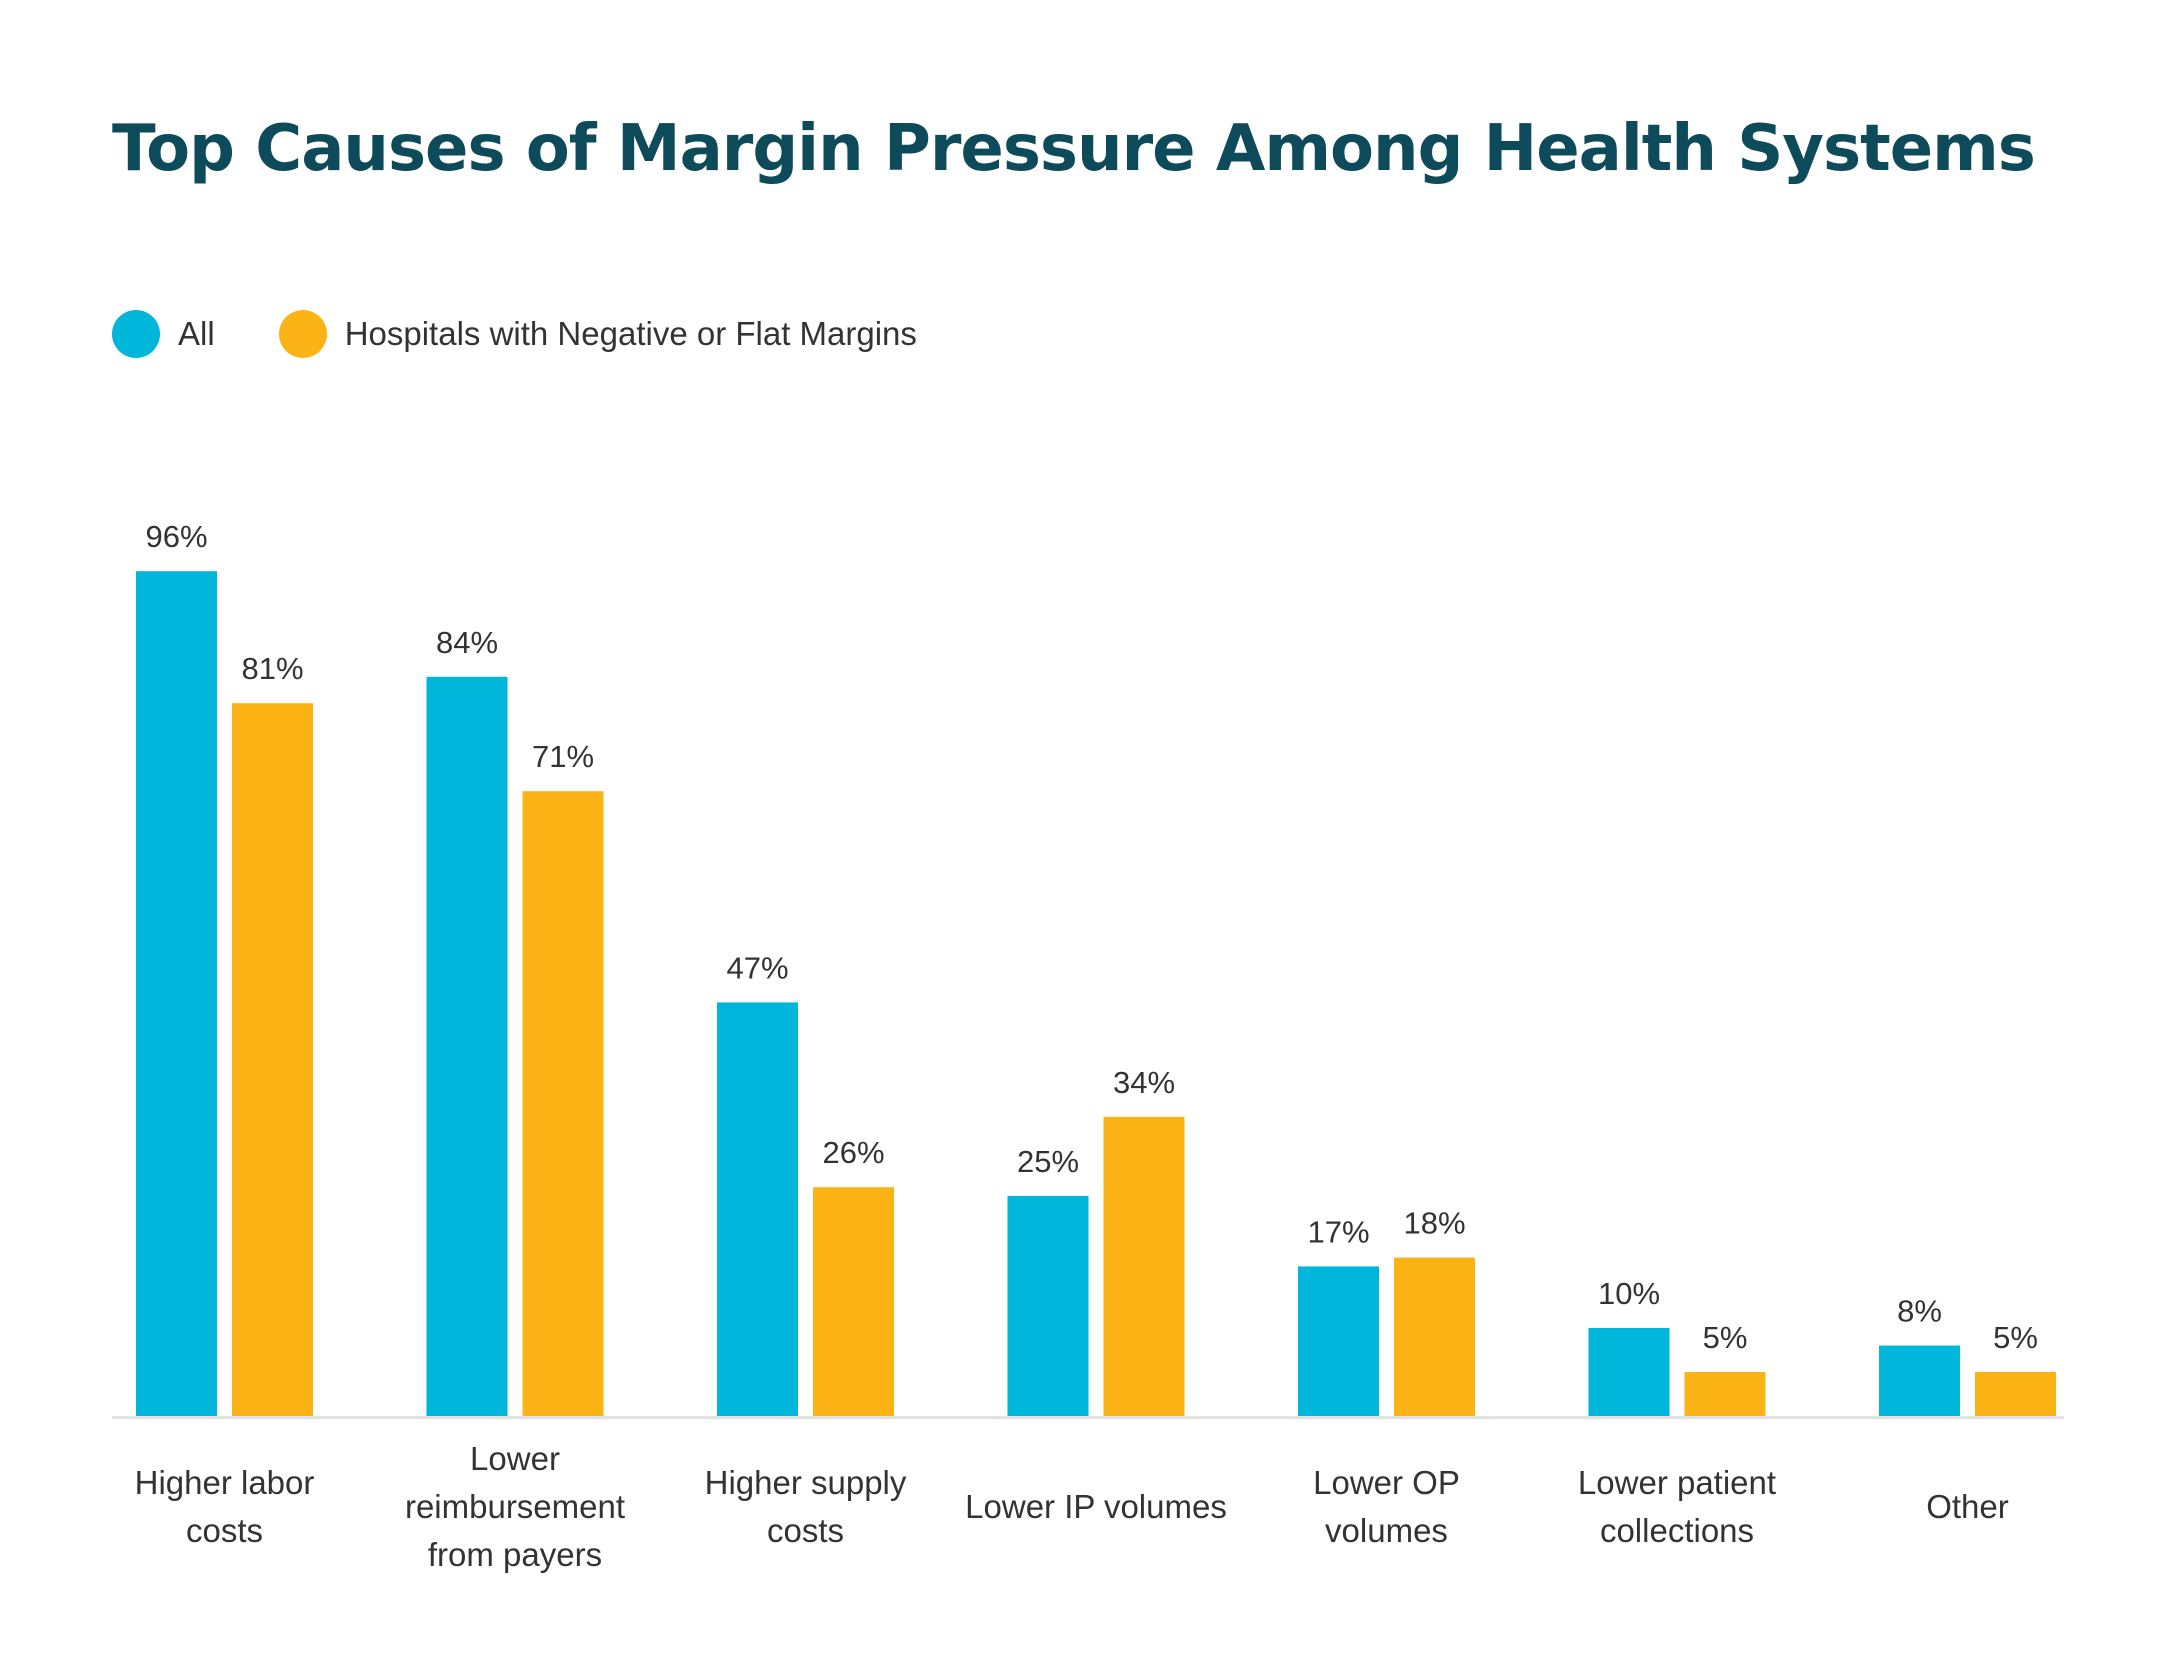 The height and width of the screenshot is (1678, 2160). I want to click on bar-negative-flat-lower-ip-volumes, so click(1144, 1266).